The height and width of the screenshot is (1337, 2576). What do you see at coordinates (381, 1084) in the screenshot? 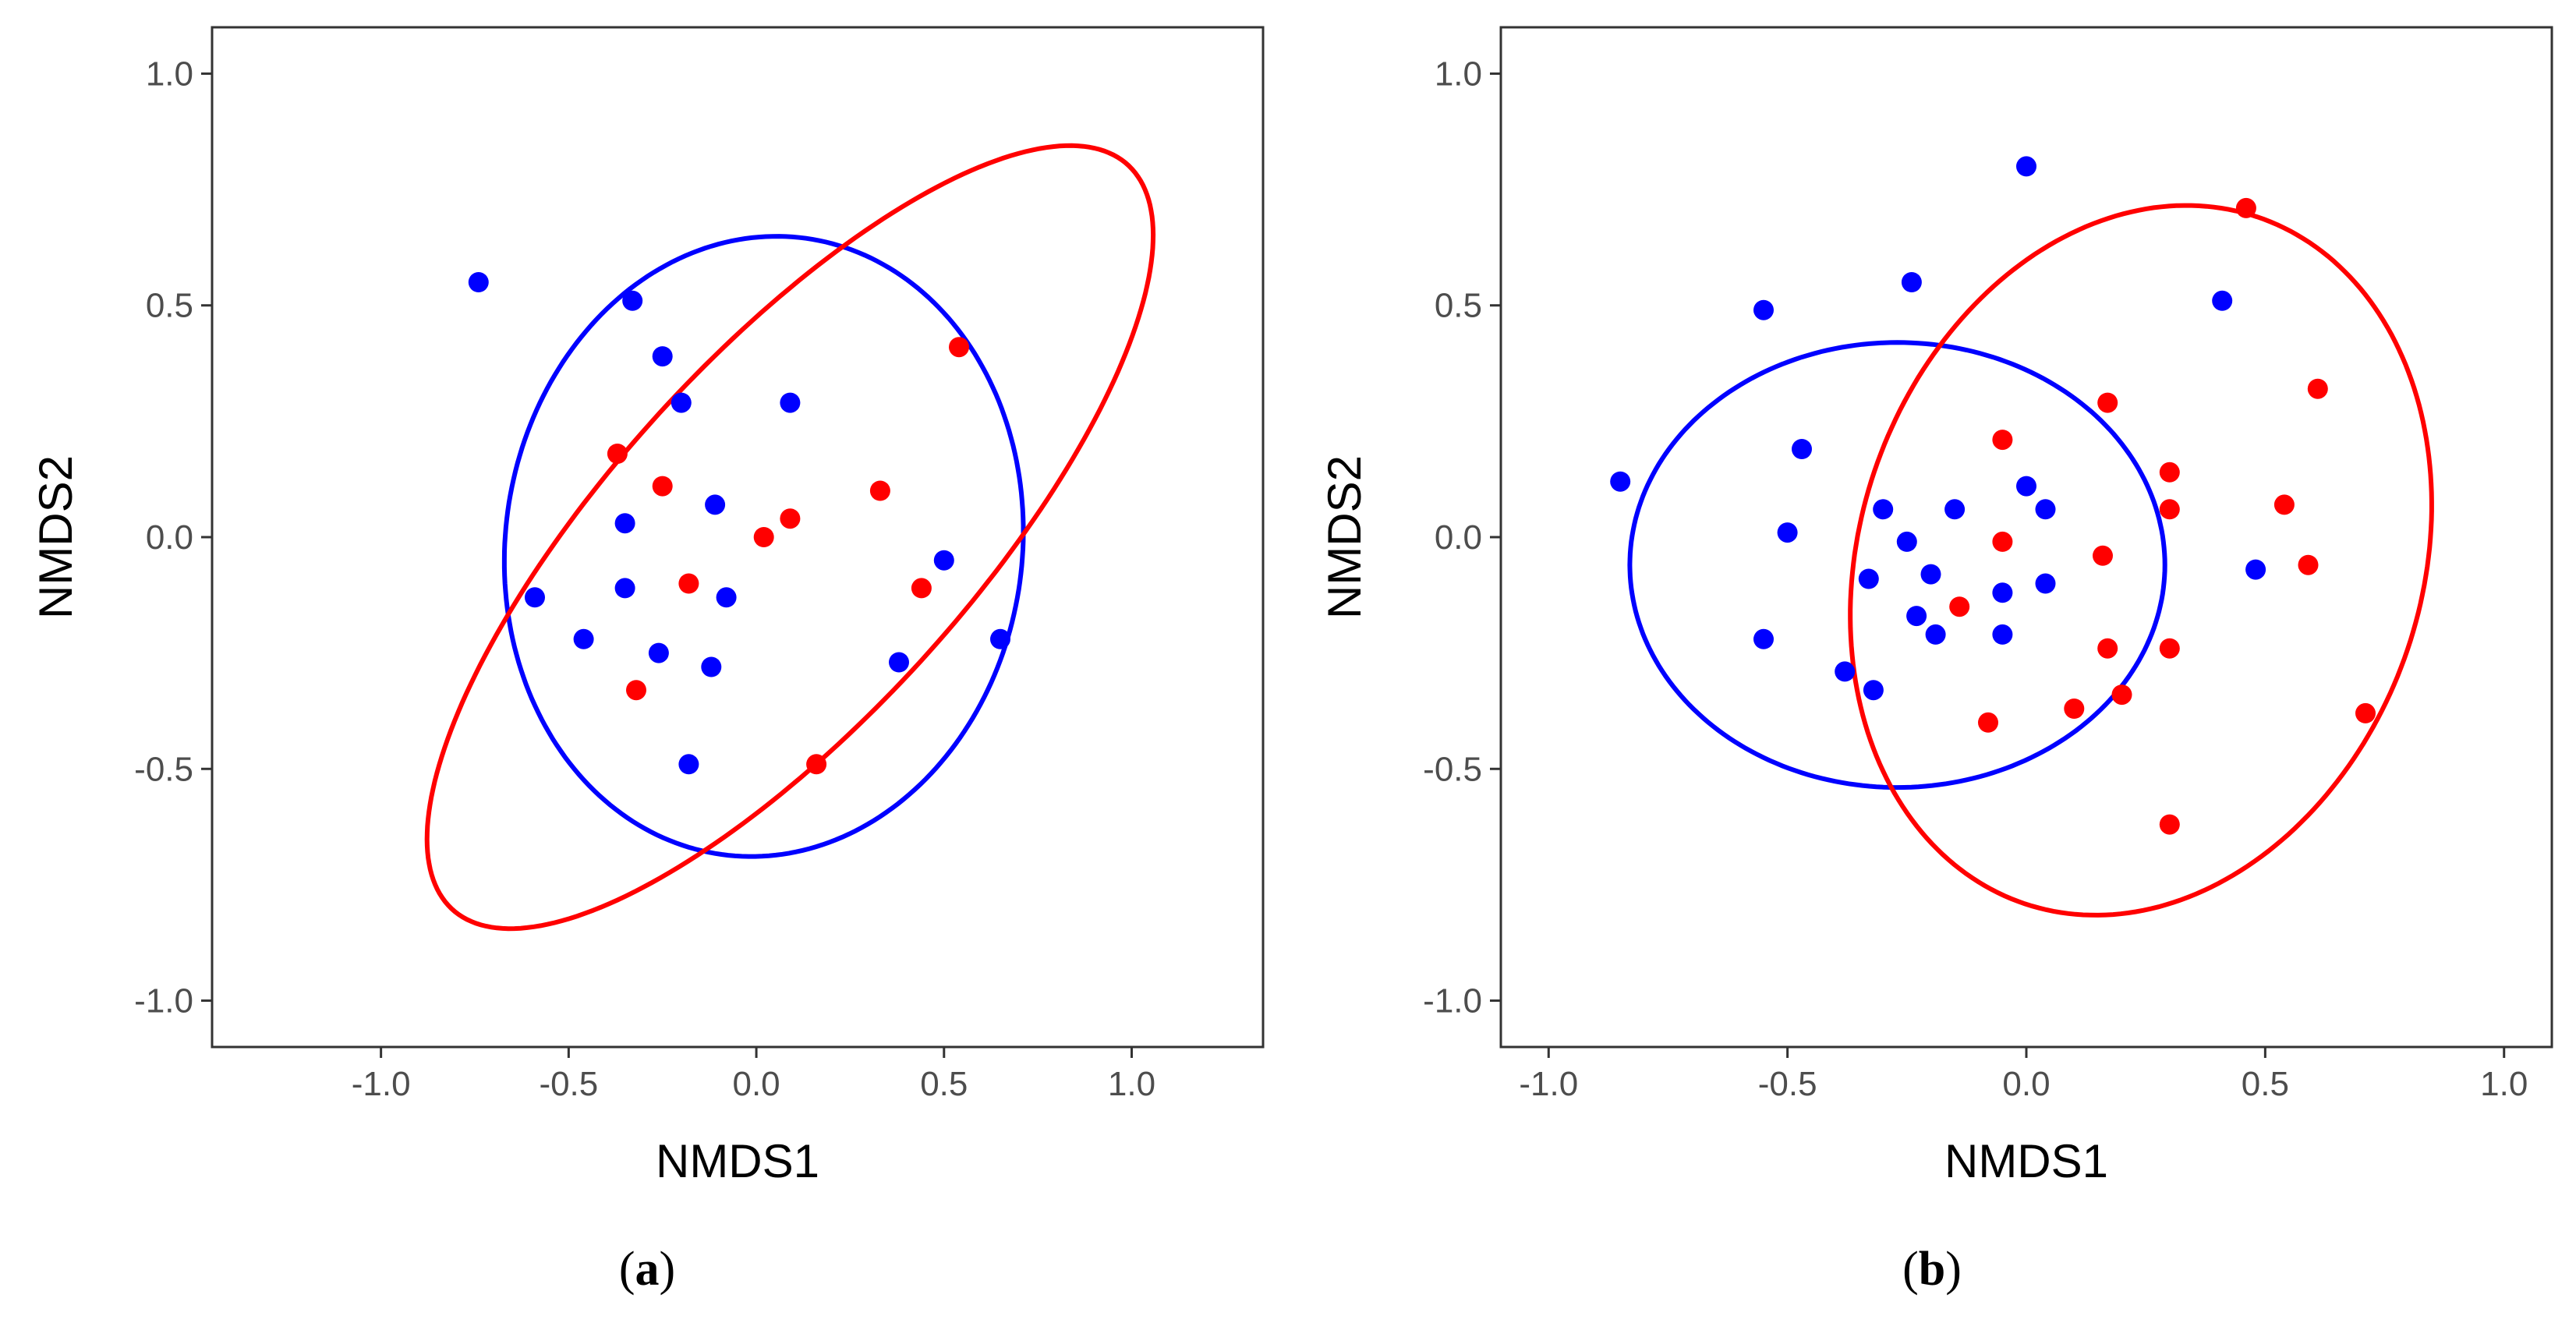
I see `panel-a-x-tick-label: -1.0` at bounding box center [381, 1084].